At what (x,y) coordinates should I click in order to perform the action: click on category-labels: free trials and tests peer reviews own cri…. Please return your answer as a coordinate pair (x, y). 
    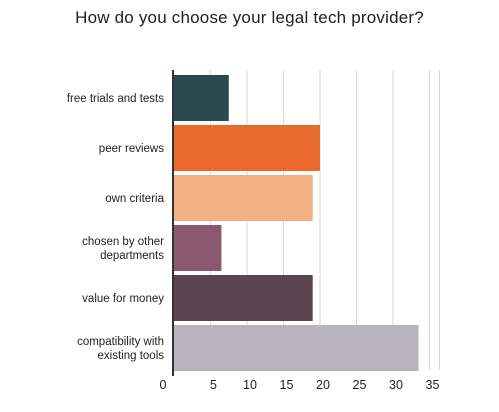
    Looking at the image, I should click on (116, 227).